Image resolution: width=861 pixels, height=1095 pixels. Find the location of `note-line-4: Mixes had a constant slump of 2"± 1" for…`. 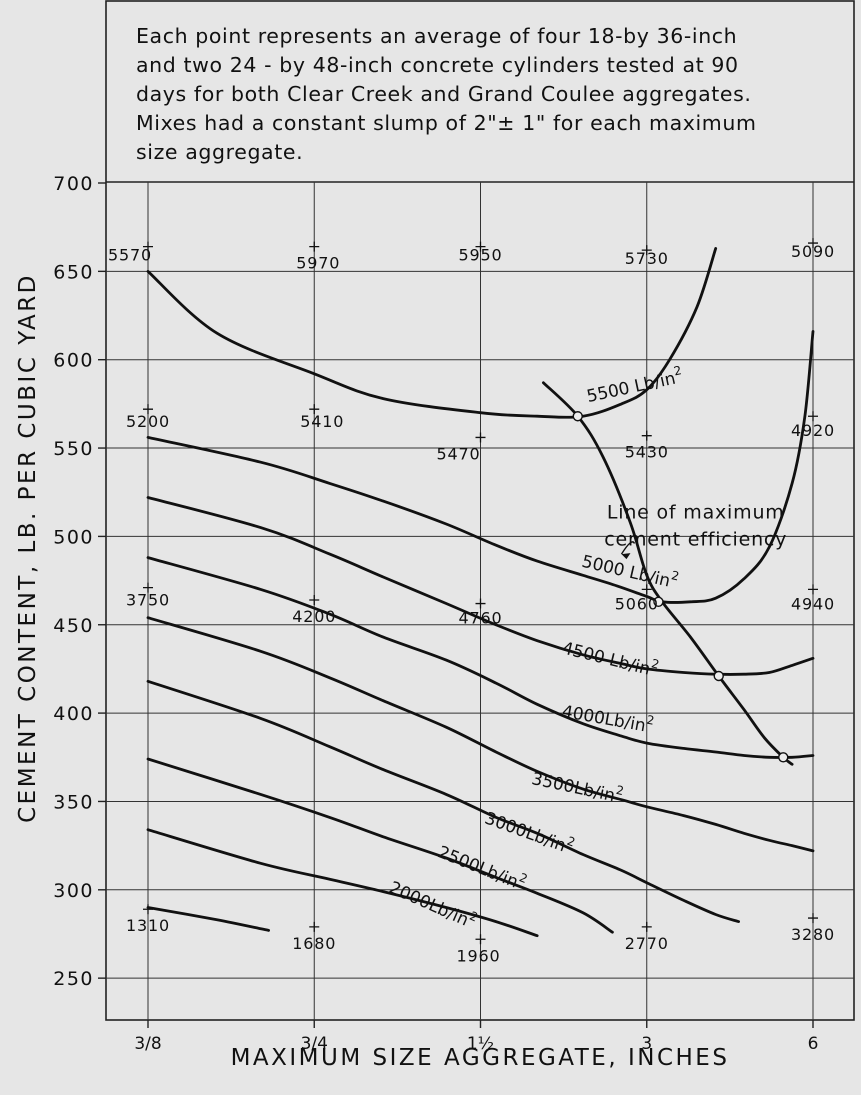

note-line-4: Mixes had a constant slump of 2"± 1" for… is located at coordinates (446, 123).